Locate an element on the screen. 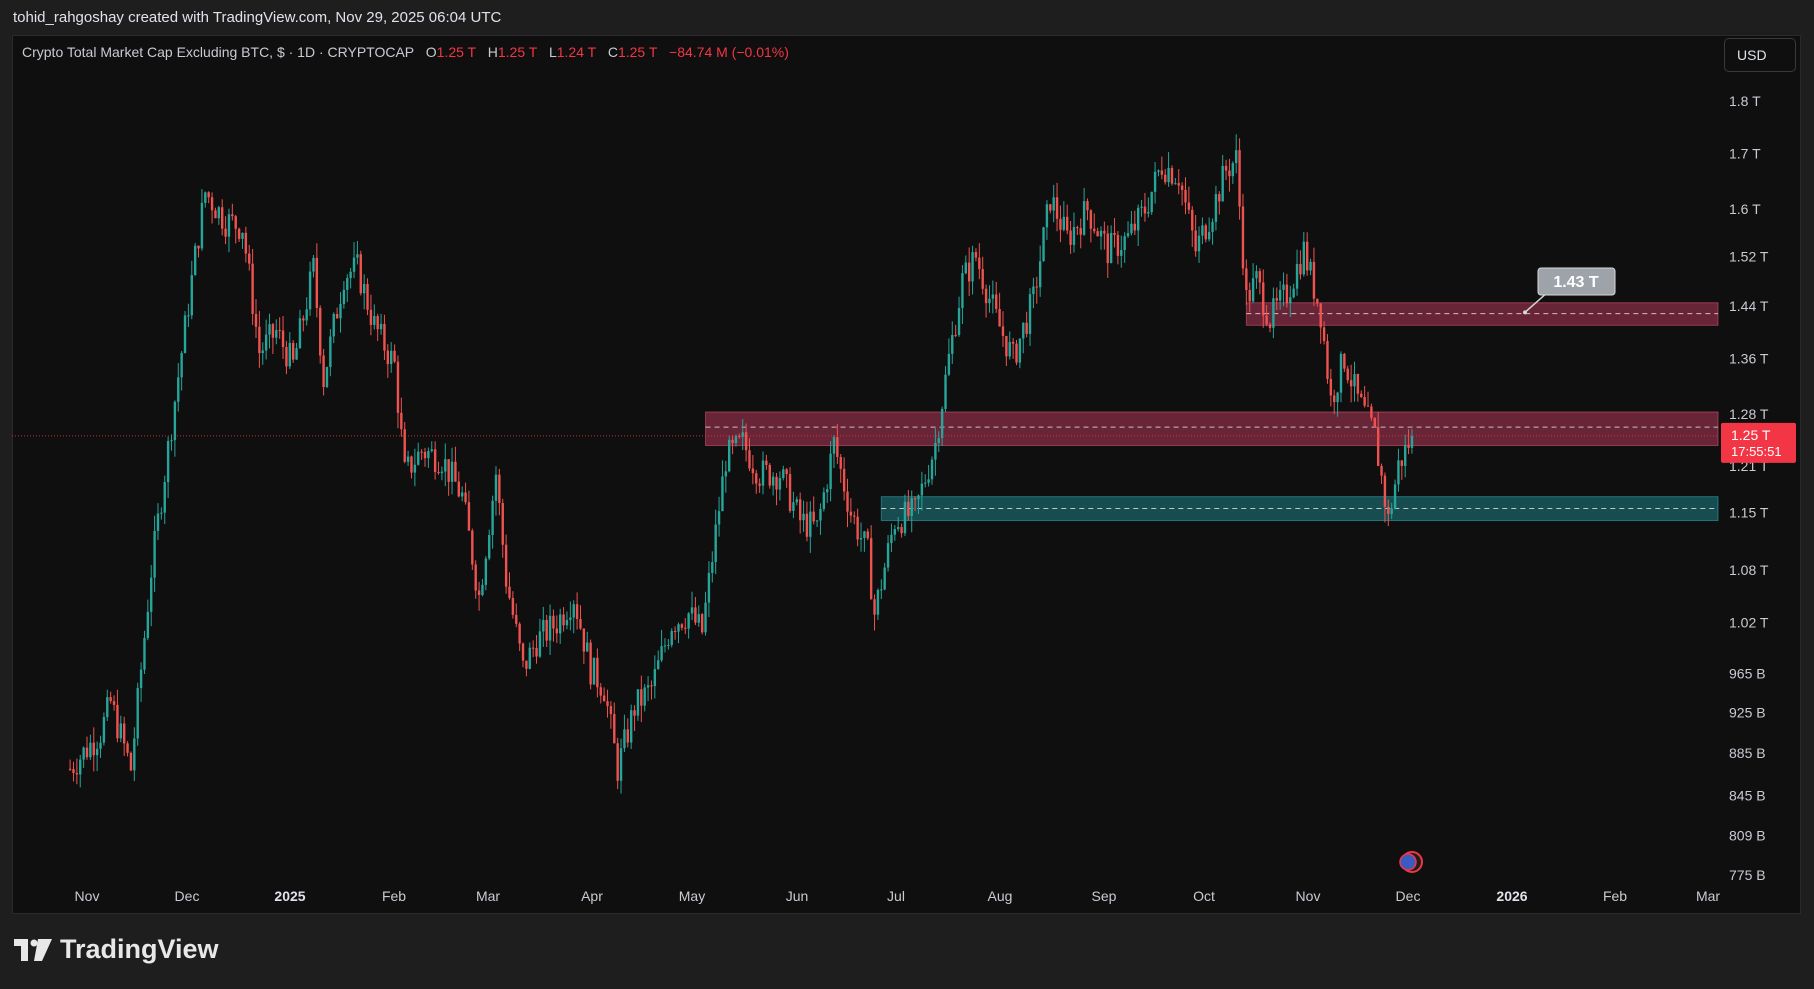 Image resolution: width=1814 pixels, height=989 pixels. currency-button: USD is located at coordinates (1760, 55).